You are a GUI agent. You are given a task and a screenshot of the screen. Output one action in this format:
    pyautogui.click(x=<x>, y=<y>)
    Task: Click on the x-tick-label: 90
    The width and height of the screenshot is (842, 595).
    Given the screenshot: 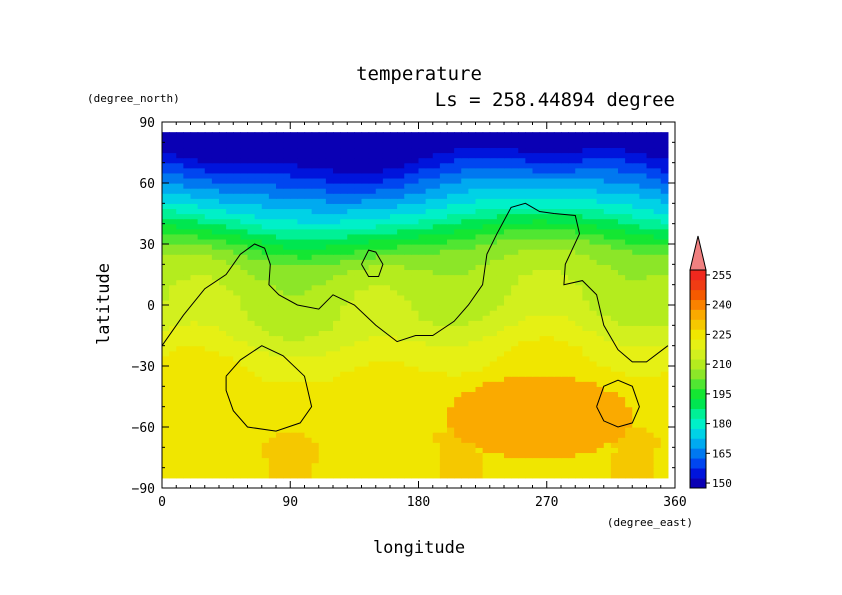 What is the action you would take?
    pyautogui.click(x=290, y=502)
    